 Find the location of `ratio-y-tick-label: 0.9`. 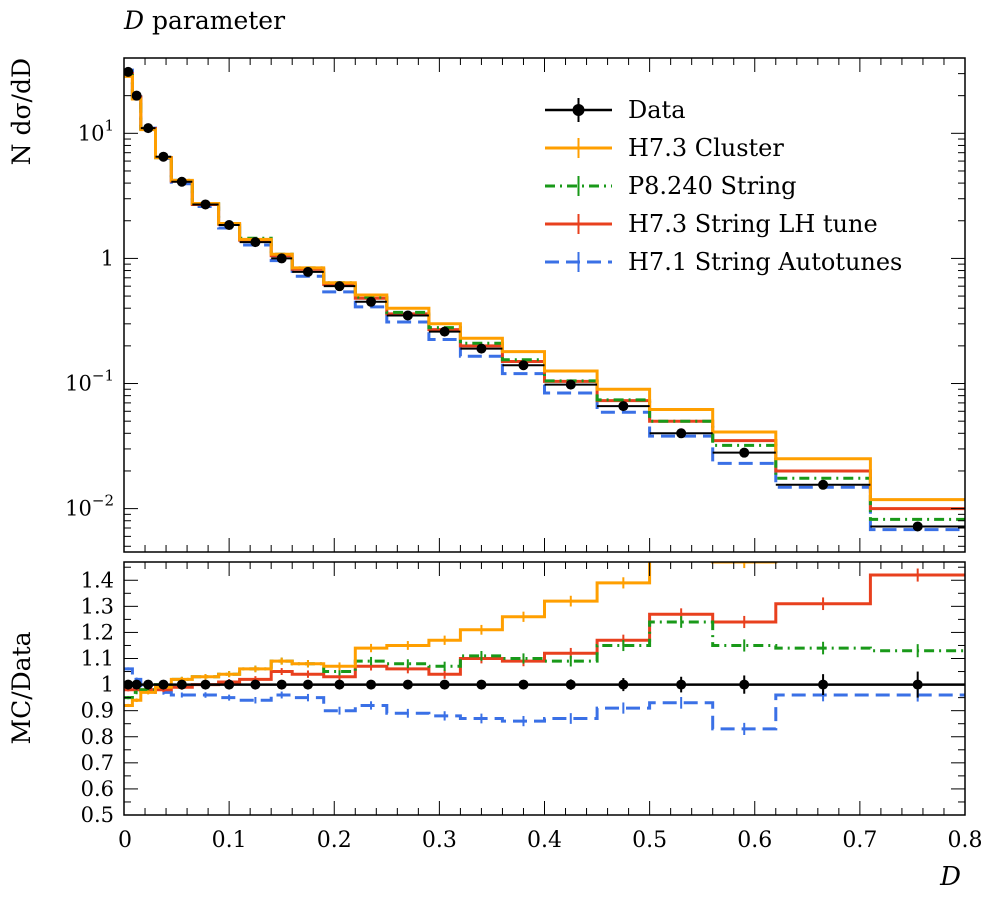

ratio-y-tick-label: 0.9 is located at coordinates (97, 711).